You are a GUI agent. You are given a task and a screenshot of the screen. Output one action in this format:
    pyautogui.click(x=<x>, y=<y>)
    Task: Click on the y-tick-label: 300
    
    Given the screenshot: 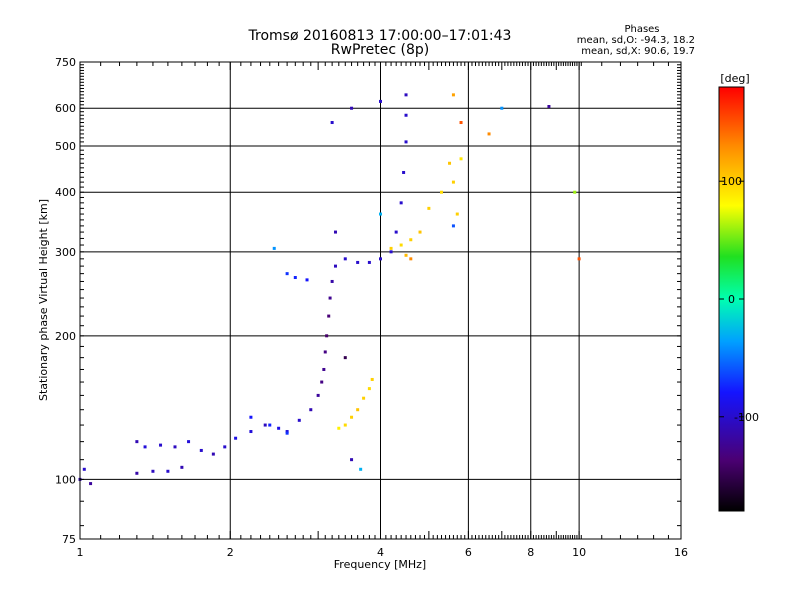 What is the action you would take?
    pyautogui.click(x=65, y=252)
    